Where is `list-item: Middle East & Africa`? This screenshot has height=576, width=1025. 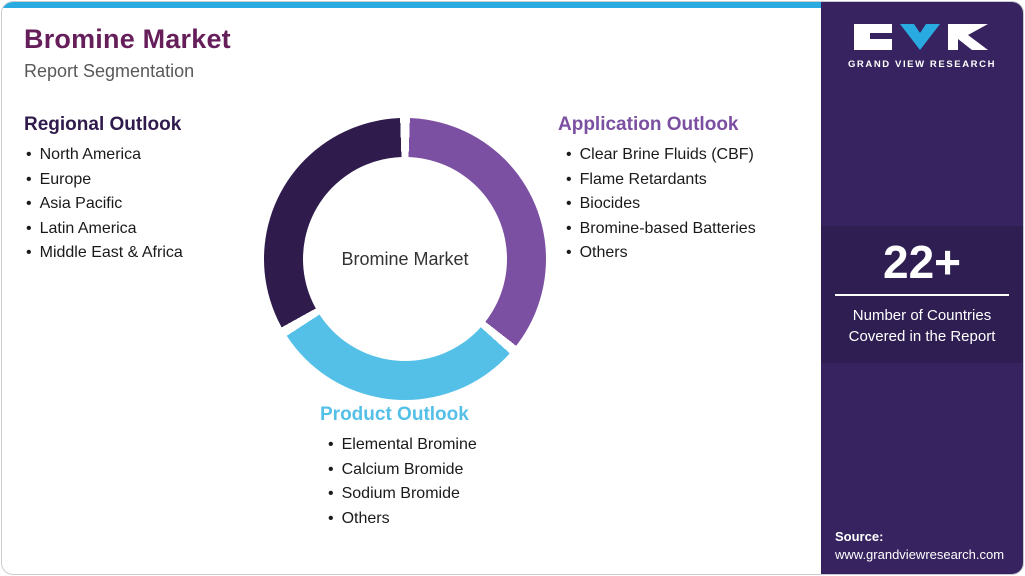
list-item: Middle East & Africa is located at coordinates (142, 253).